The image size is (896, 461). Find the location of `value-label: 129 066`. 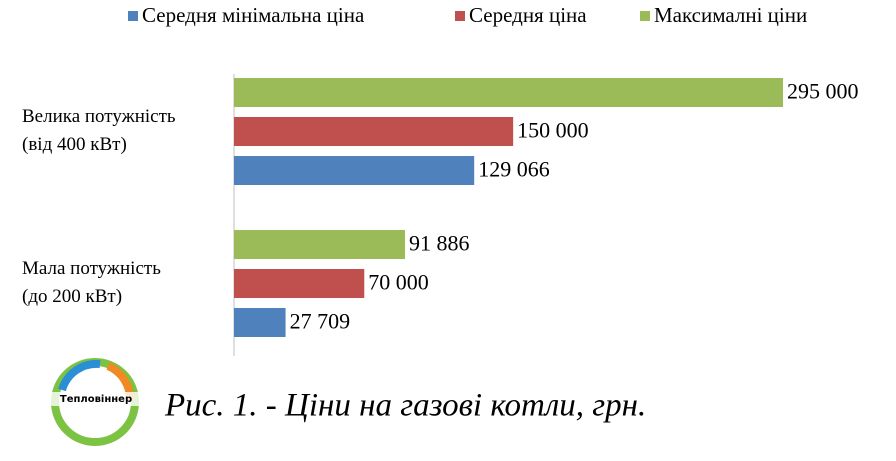

value-label: 129 066 is located at coordinates (513, 169).